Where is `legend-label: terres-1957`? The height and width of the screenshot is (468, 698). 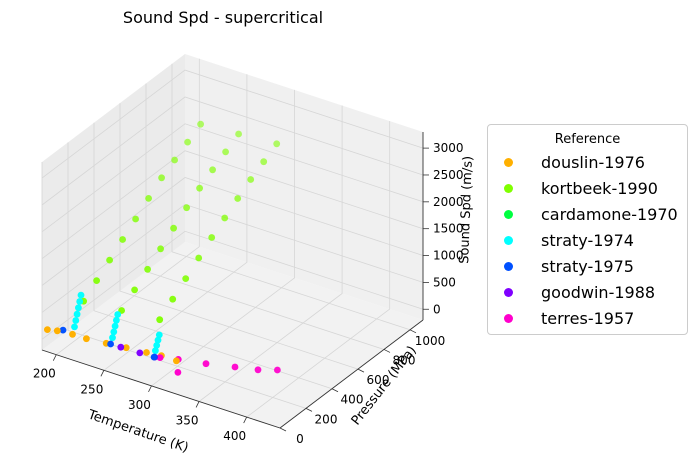
legend-label: terres-1957 is located at coordinates (588, 318).